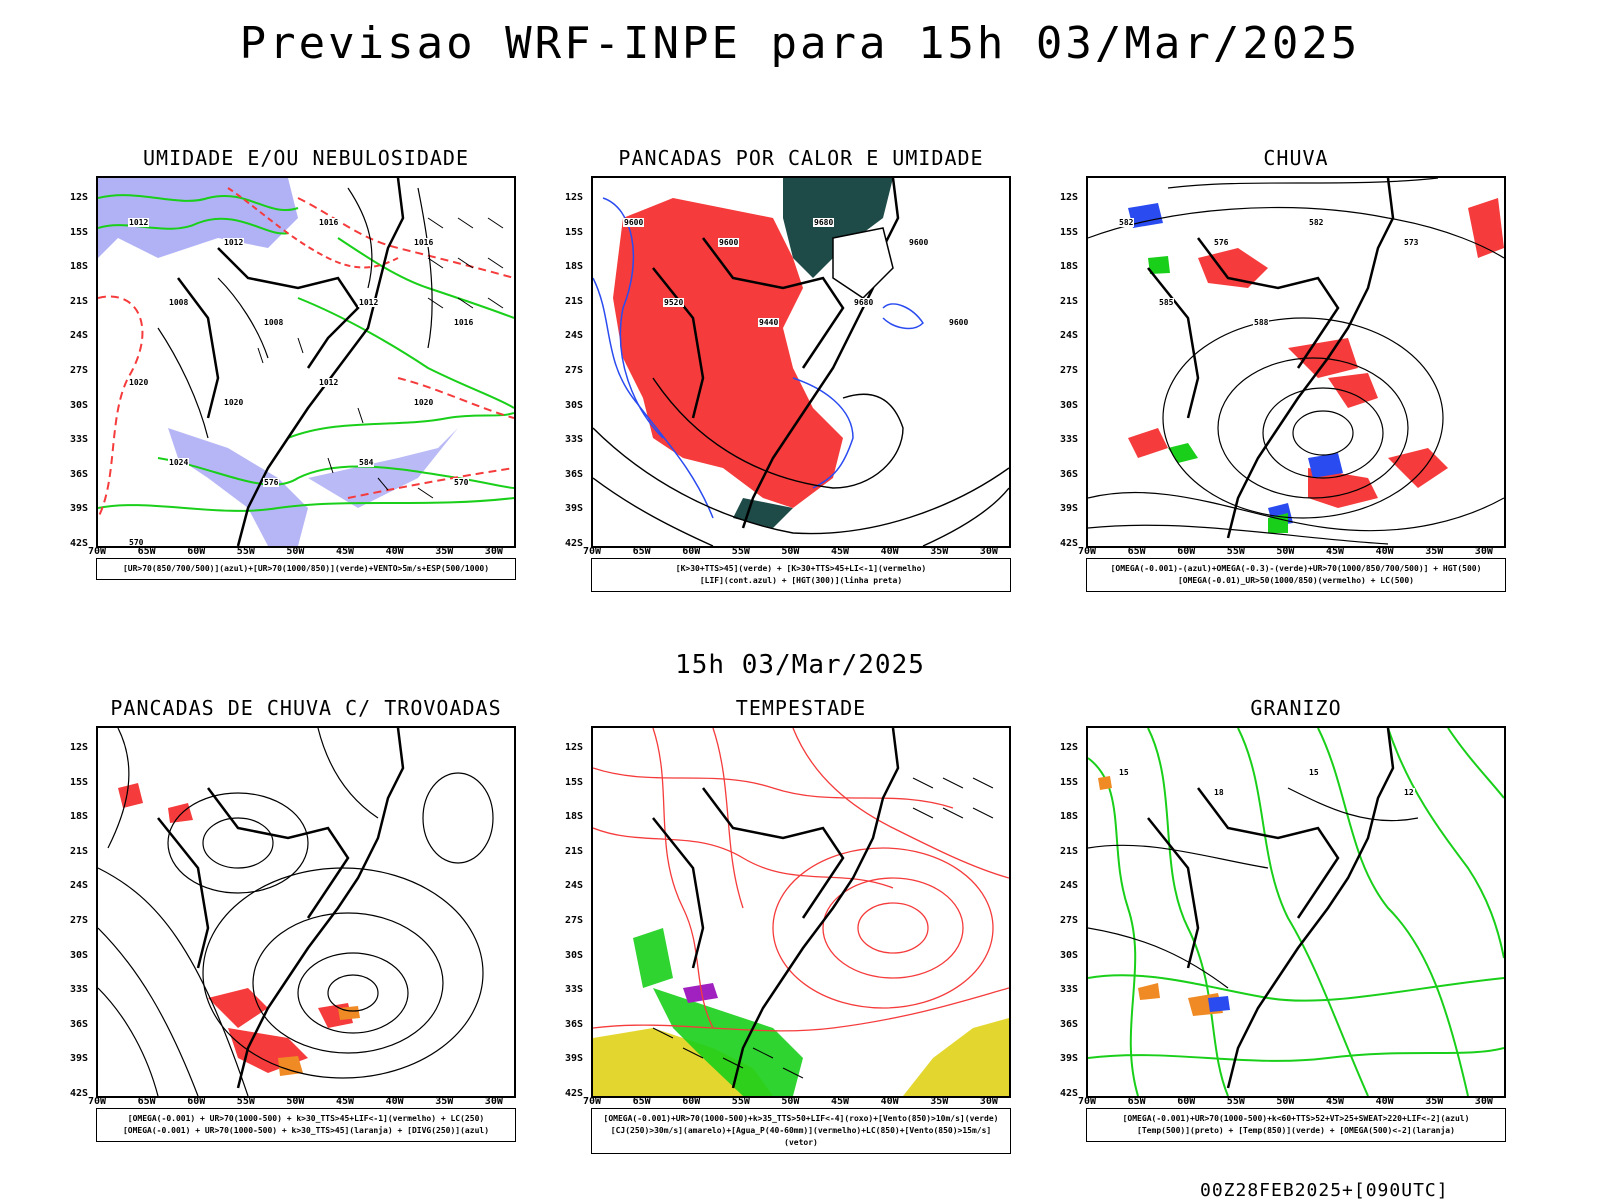  Describe the element at coordinates (1296, 708) in the screenshot. I see `panel-title: GRANIZO` at that location.